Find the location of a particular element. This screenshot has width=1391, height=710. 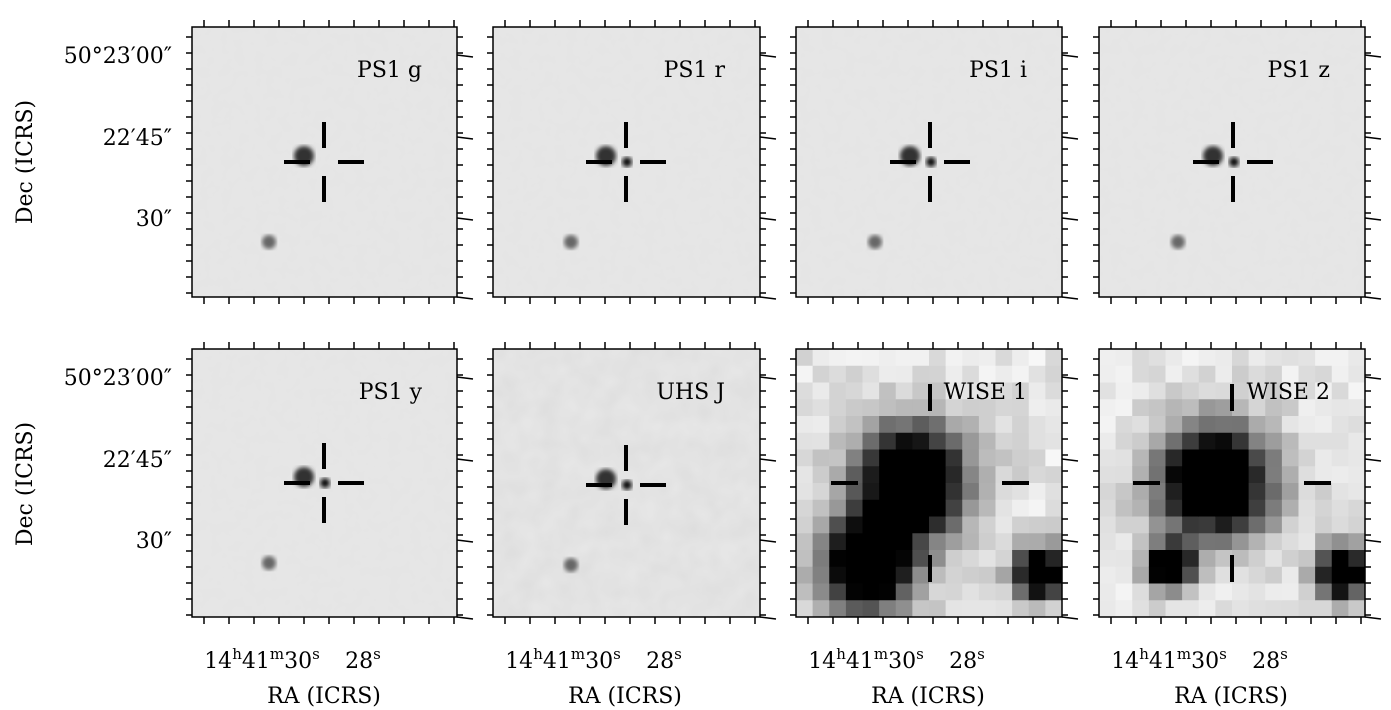

dec-tick-label: 50°23′00″ is located at coordinates (118, 378).